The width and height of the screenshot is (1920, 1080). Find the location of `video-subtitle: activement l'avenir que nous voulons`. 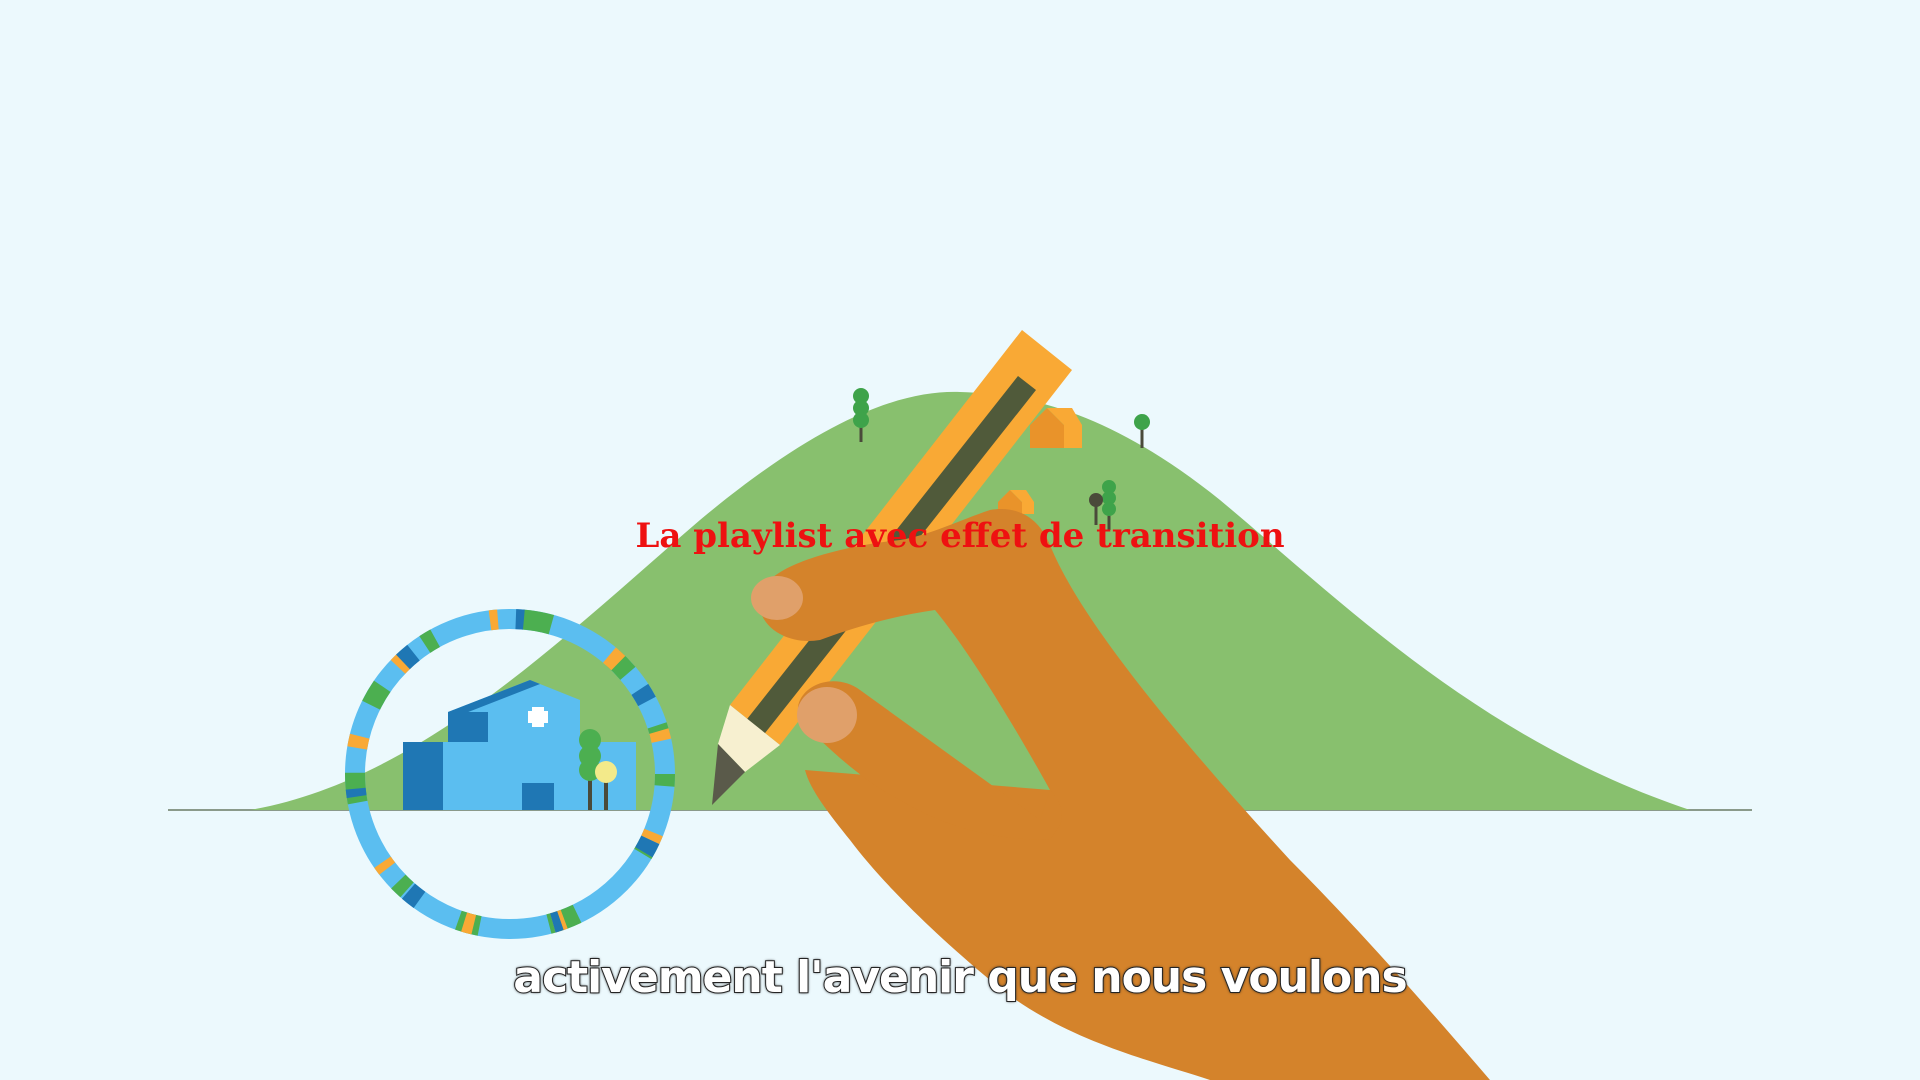

video-subtitle: activement l'avenir que nous voulons is located at coordinates (960, 977).